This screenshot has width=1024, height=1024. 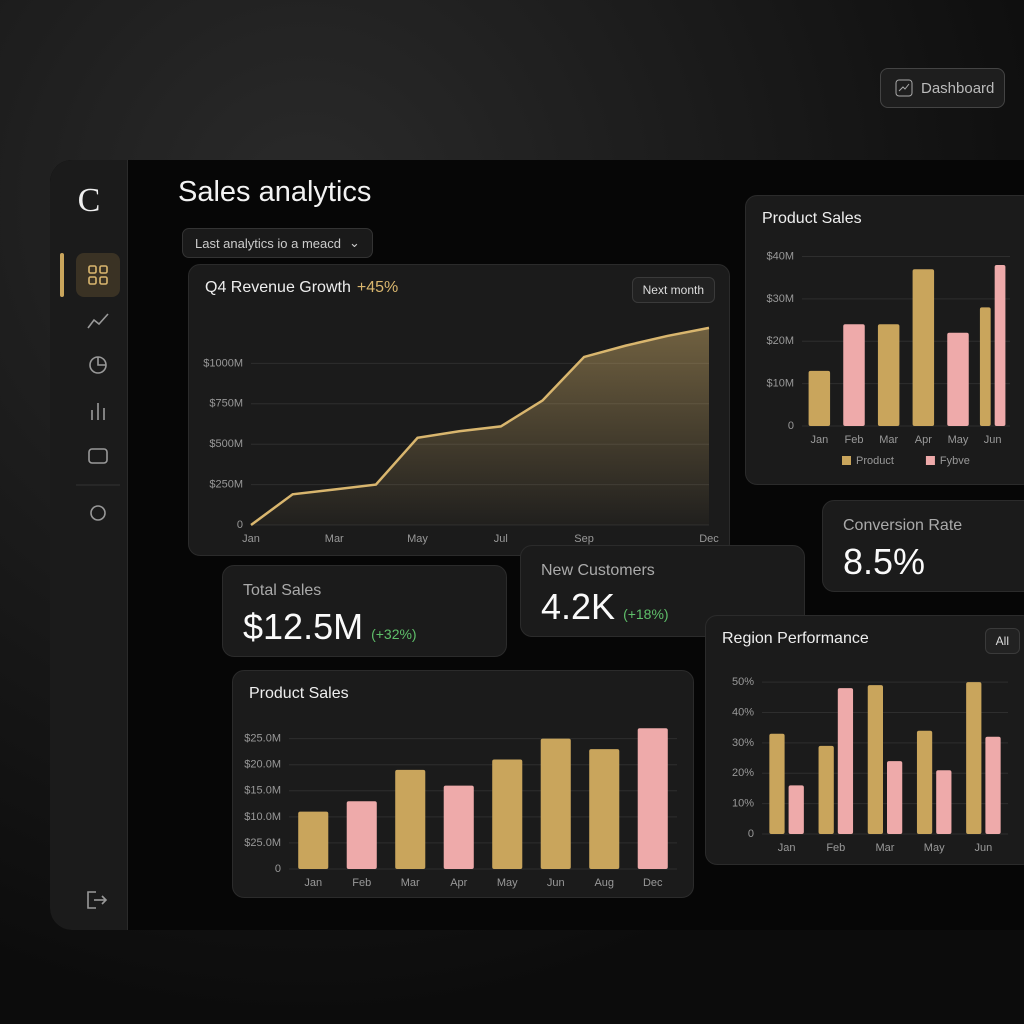 I want to click on kpi-label: New Customers, so click(x=598, y=570).